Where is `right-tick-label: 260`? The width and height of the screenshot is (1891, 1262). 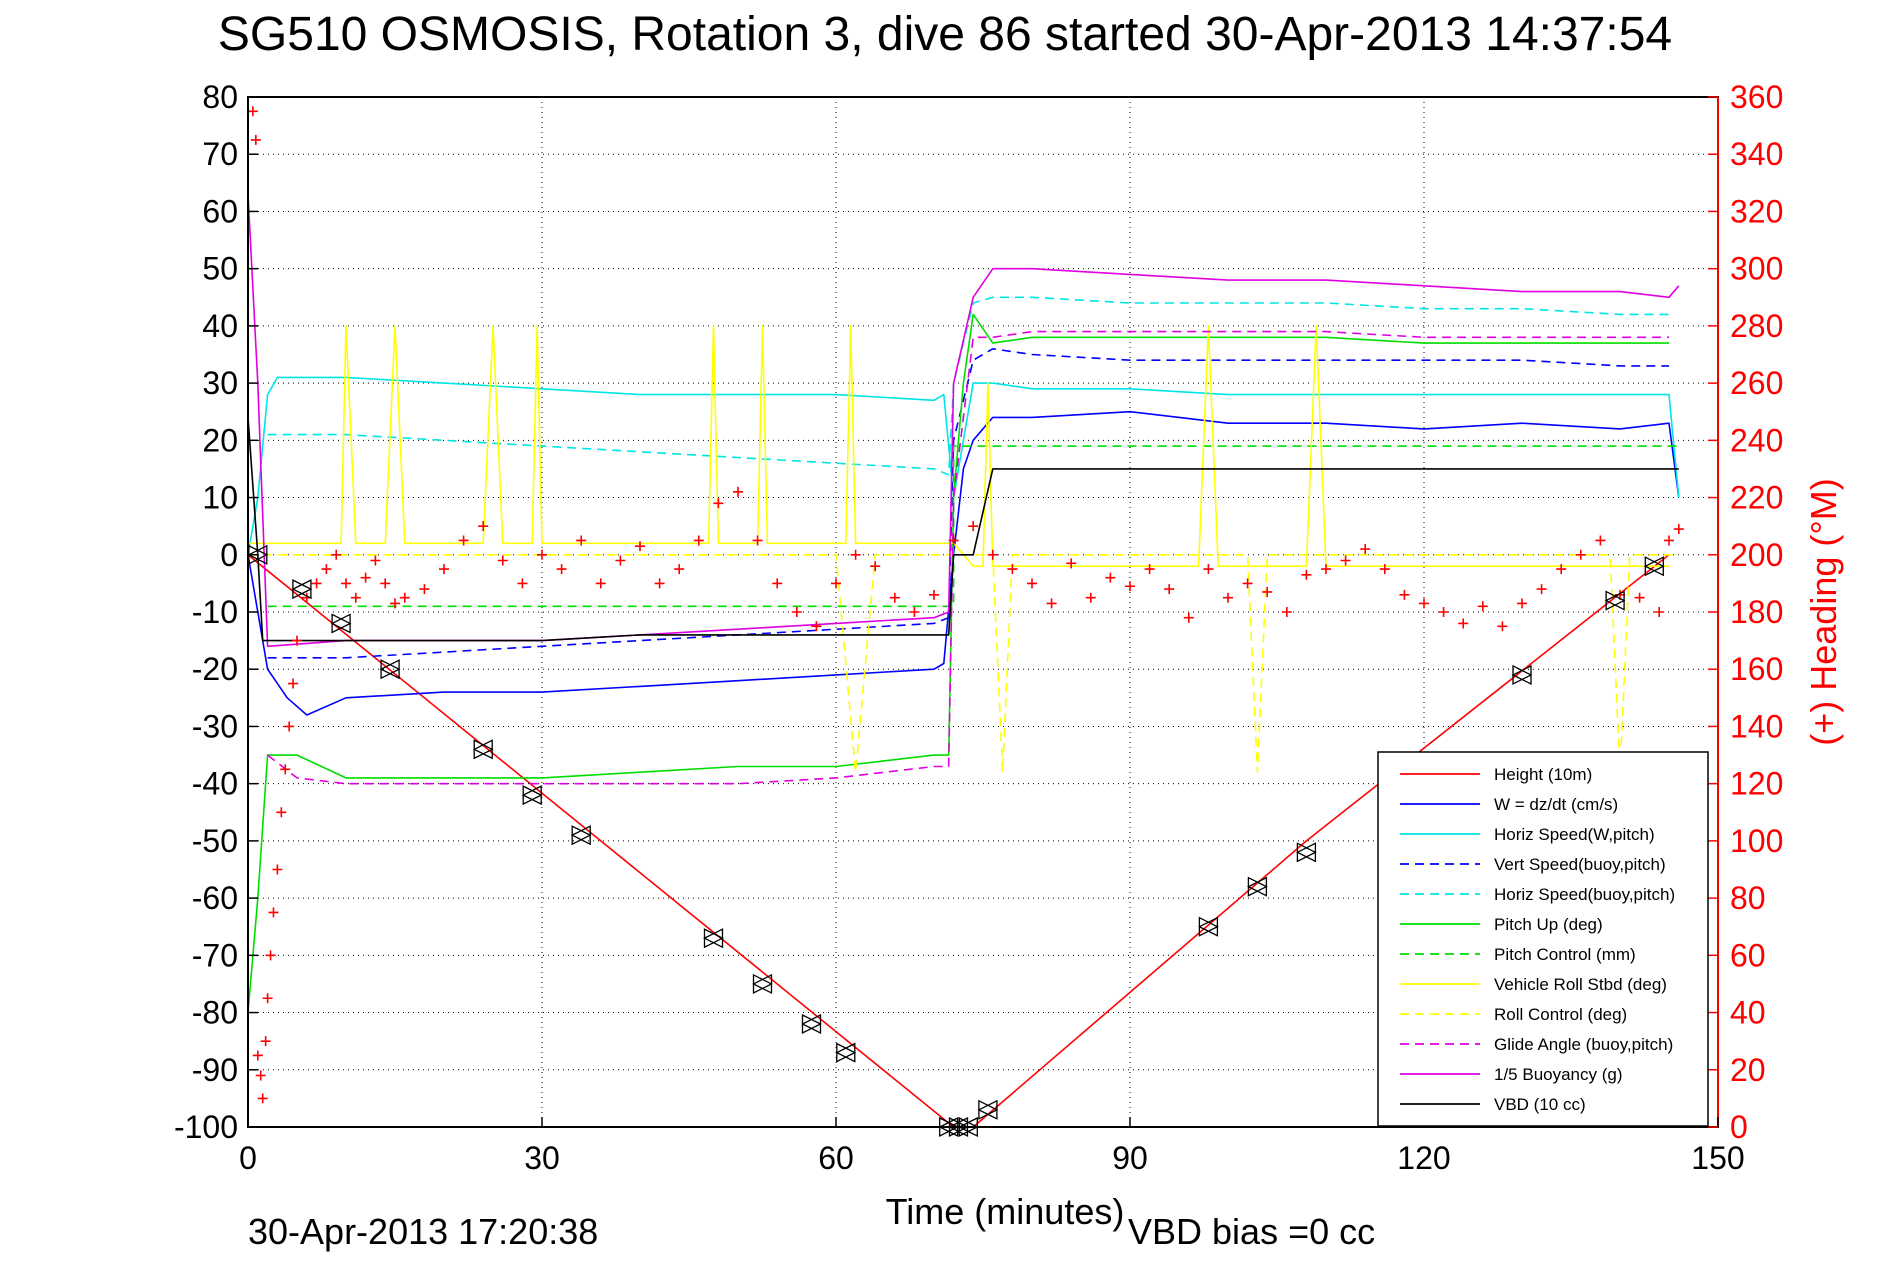 right-tick-label: 260 is located at coordinates (1756, 383).